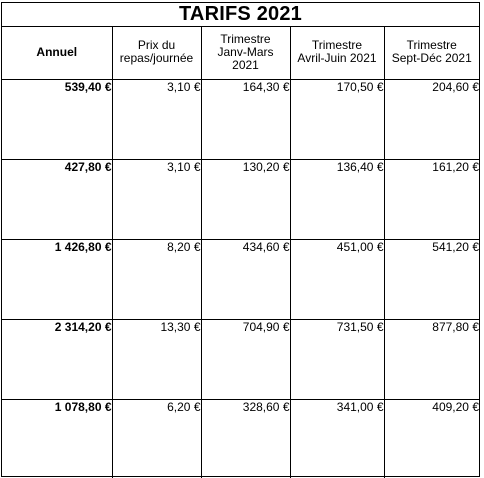 This screenshot has width=484, height=478. I want to click on cell-prix-repas: 6,20 €, so click(156, 438).